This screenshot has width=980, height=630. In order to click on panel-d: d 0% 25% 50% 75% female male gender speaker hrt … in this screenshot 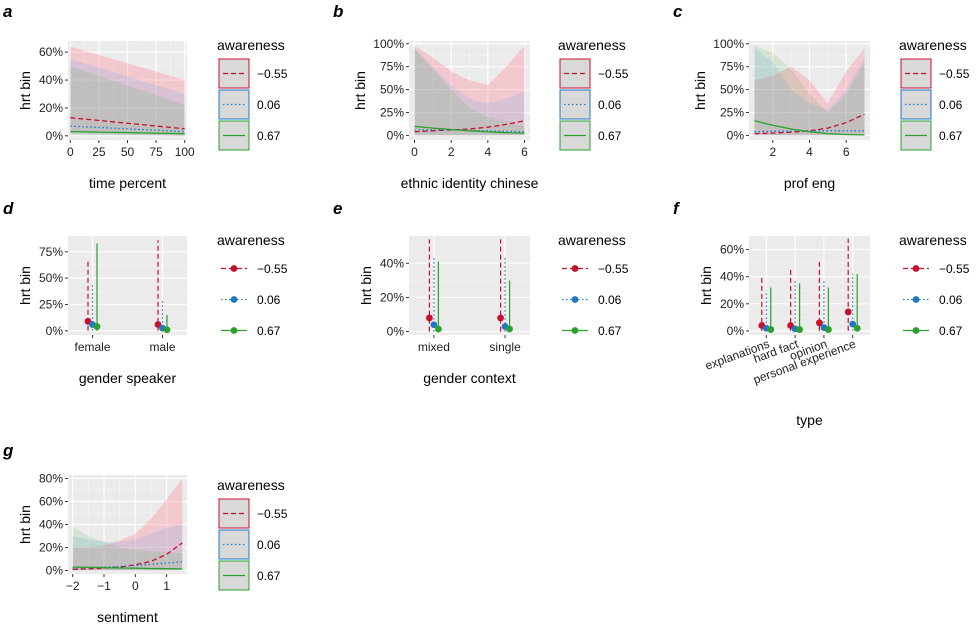, I will do `click(145, 292)`.